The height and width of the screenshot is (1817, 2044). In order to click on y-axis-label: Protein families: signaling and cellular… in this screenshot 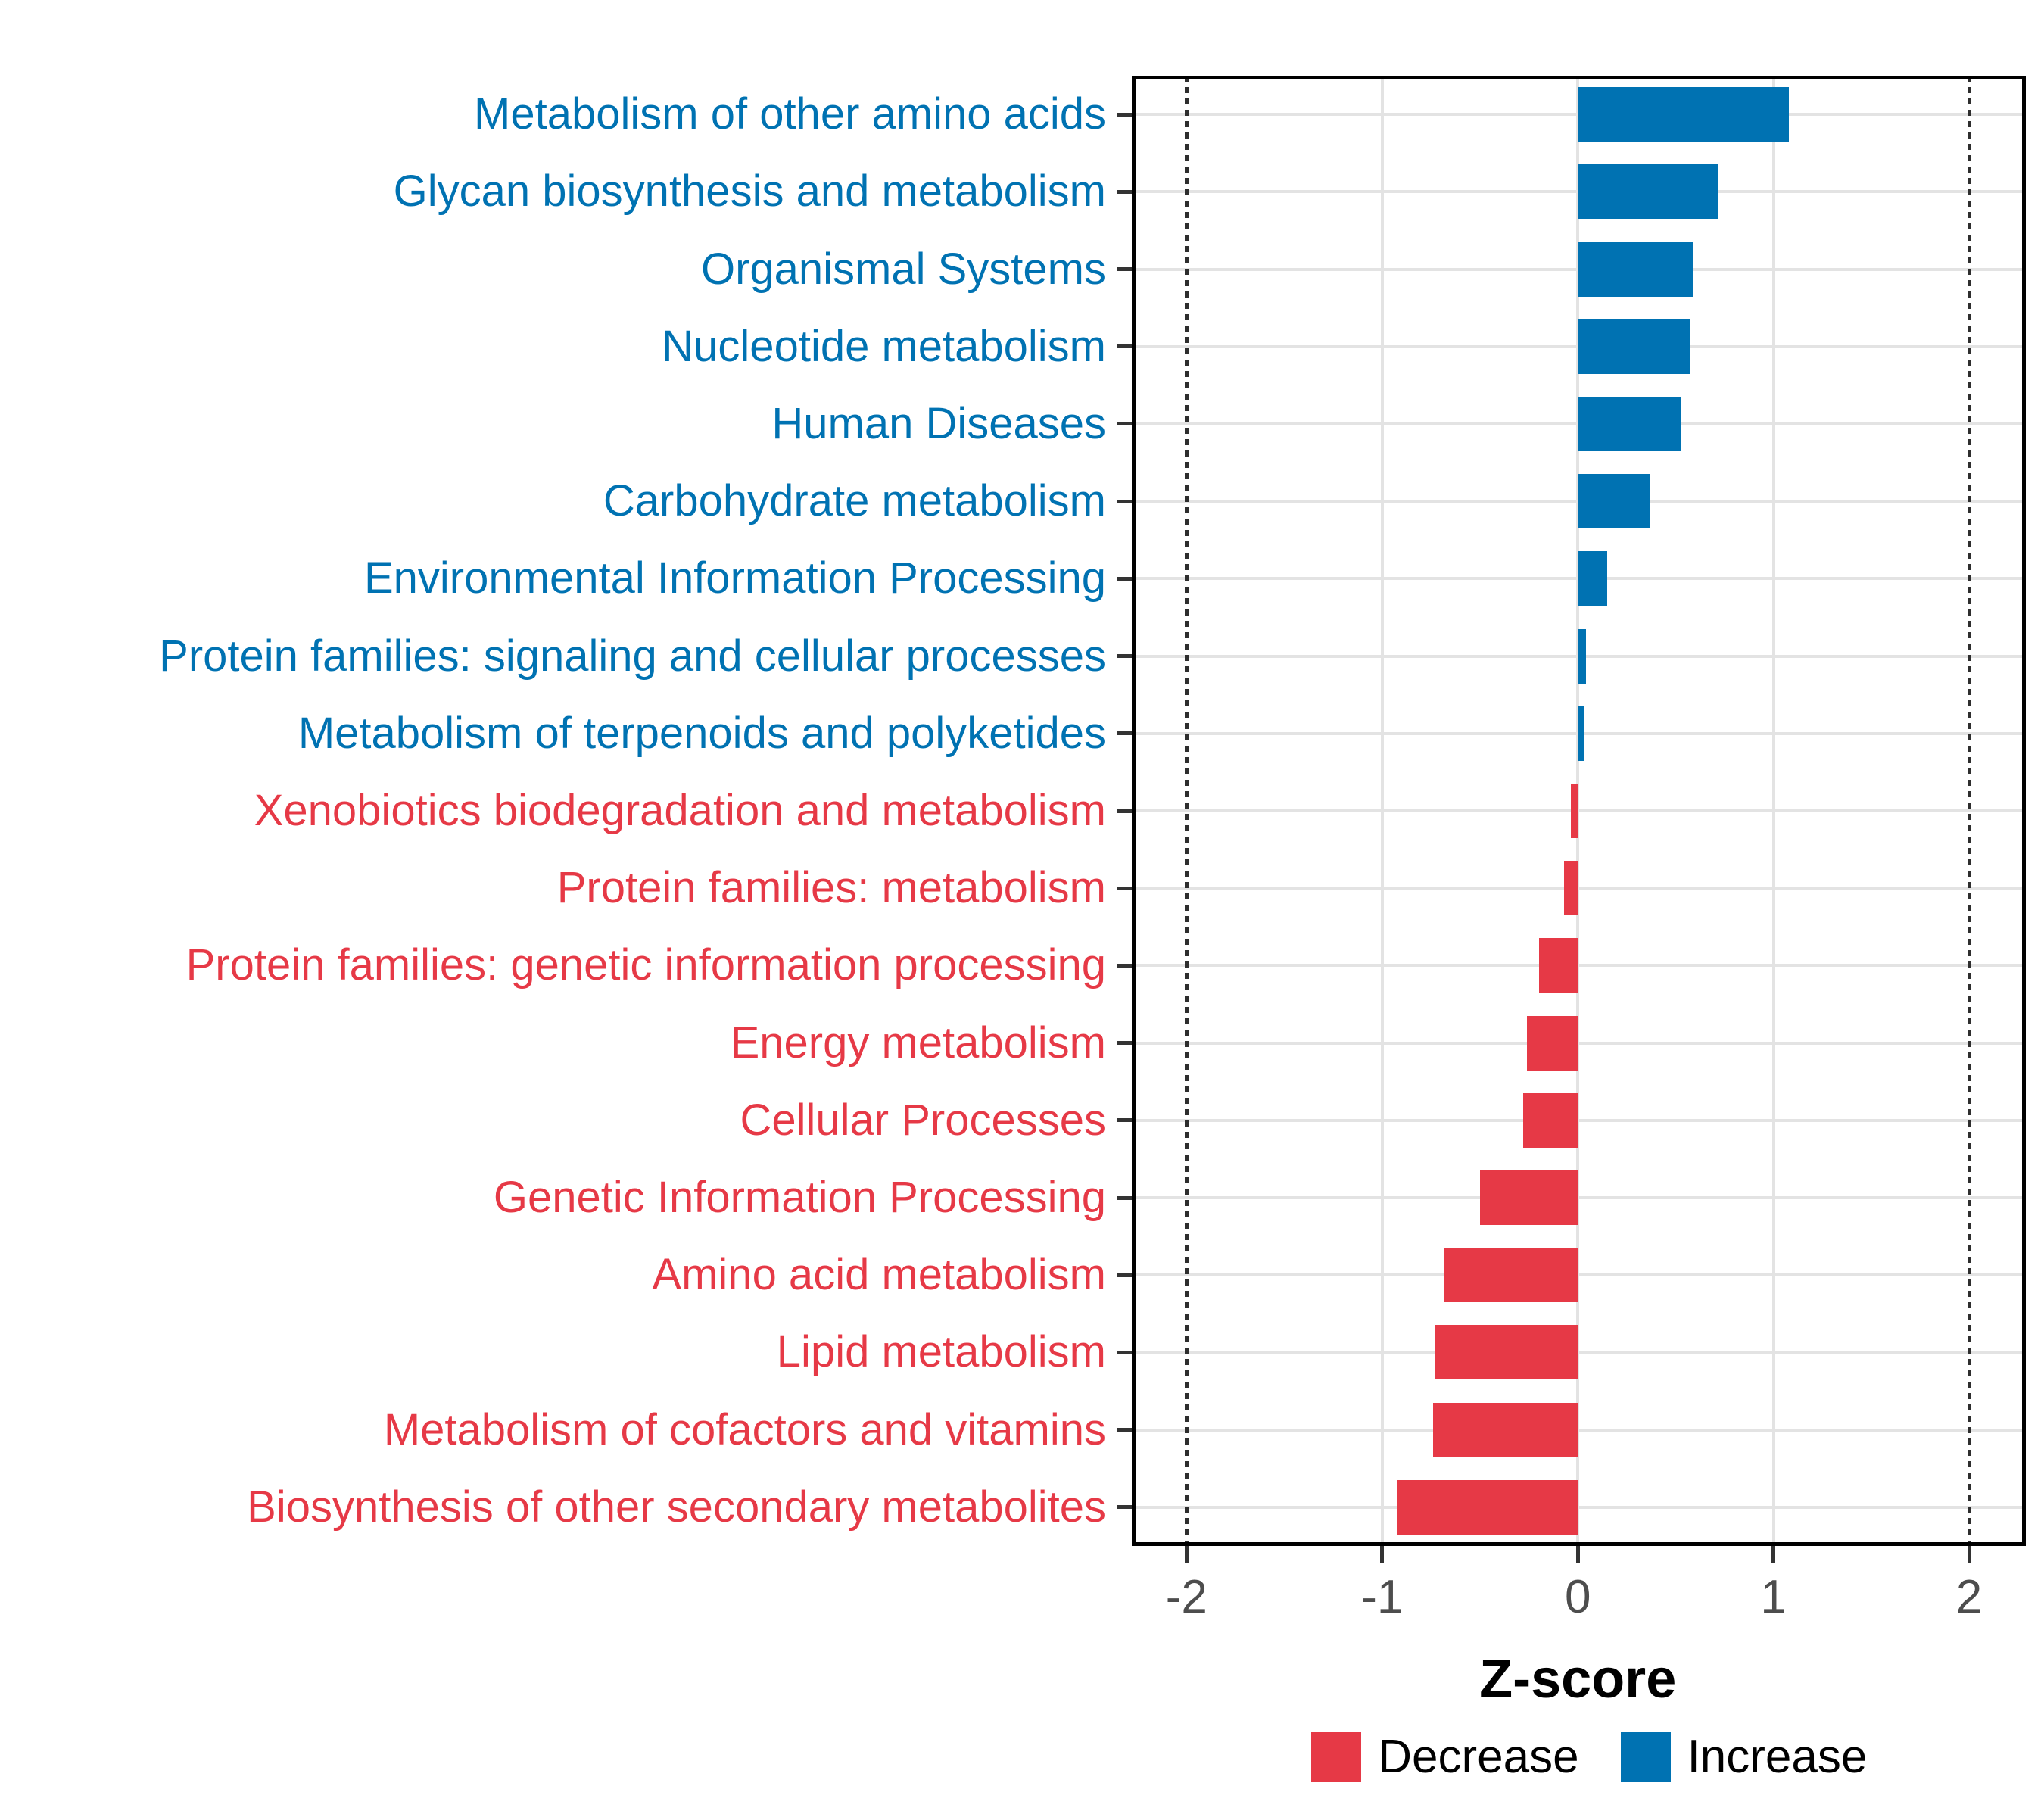, I will do `click(632, 656)`.